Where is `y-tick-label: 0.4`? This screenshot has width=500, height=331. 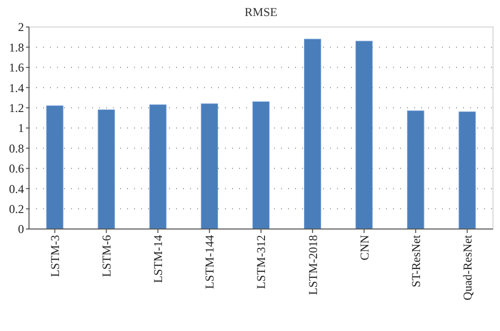
y-tick-label: 0.4 is located at coordinates (16, 189).